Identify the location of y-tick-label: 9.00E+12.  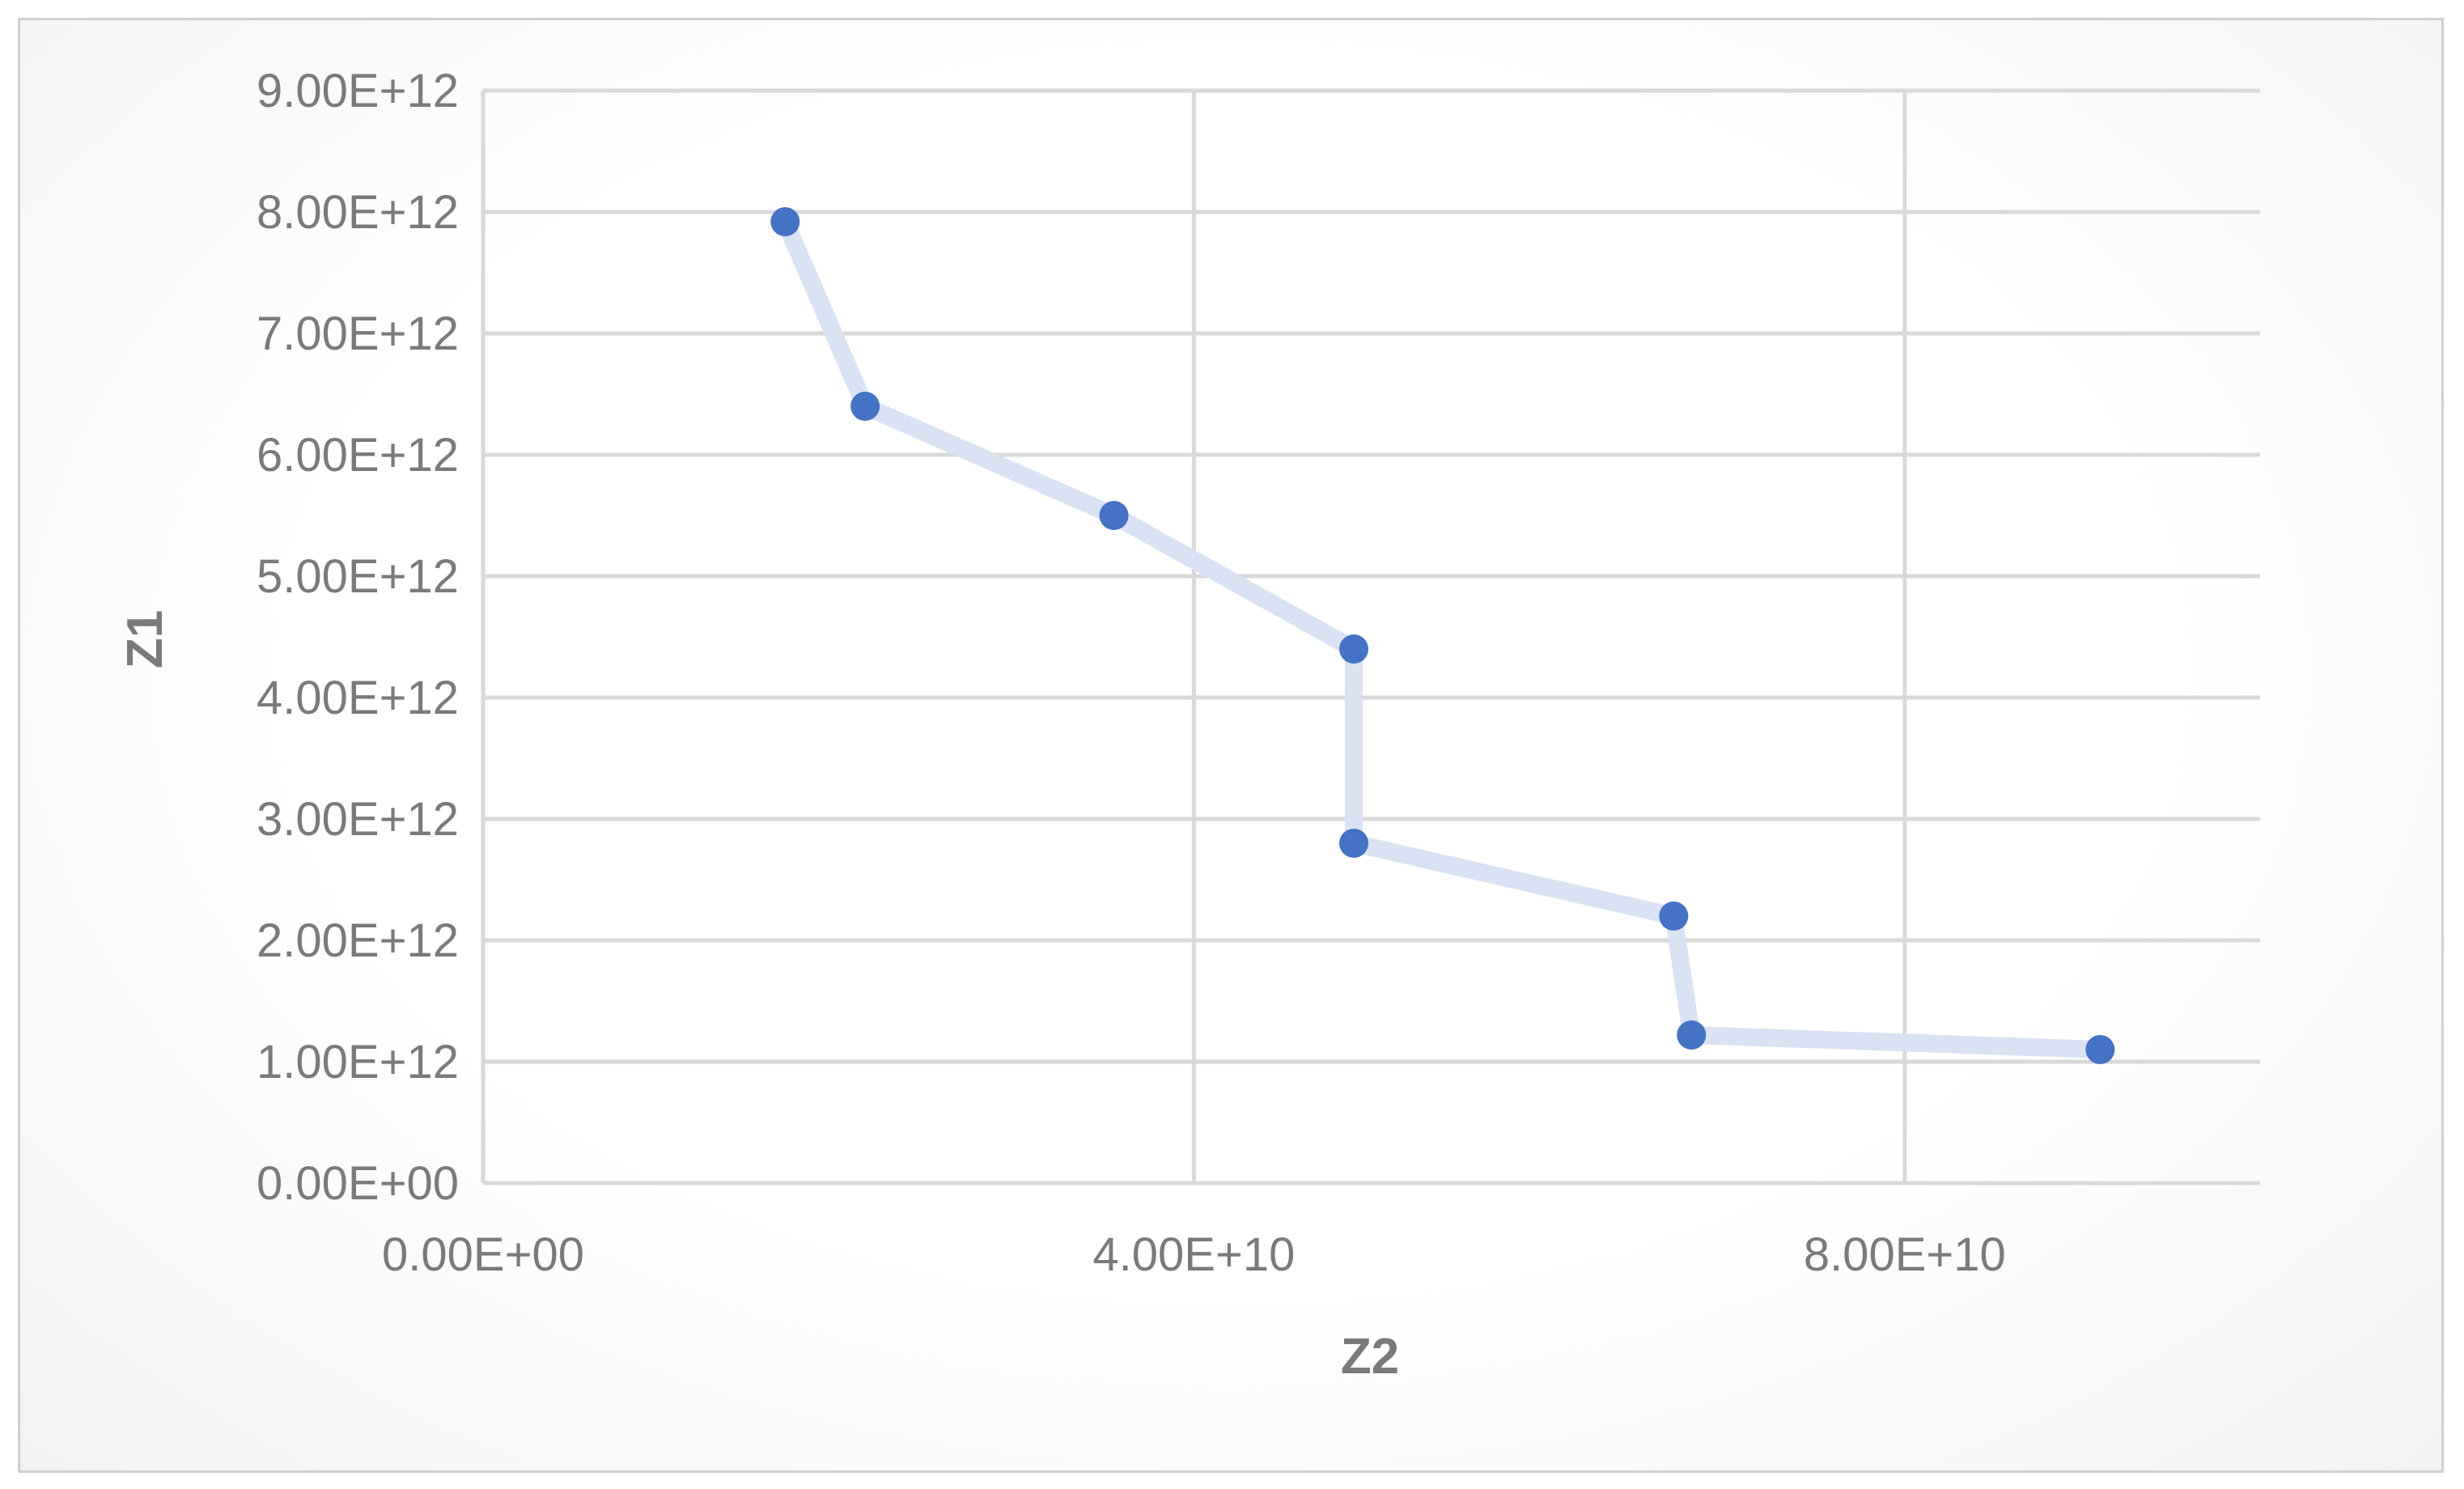
(358, 91).